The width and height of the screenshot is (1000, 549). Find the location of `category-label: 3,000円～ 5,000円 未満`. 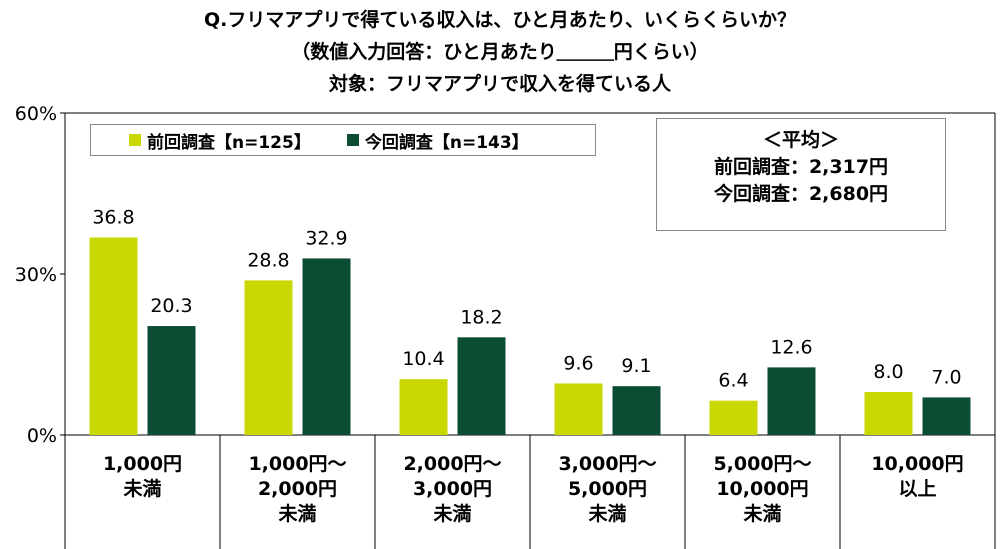

category-label: 3,000円～ 5,000円 未満 is located at coordinates (607, 489).